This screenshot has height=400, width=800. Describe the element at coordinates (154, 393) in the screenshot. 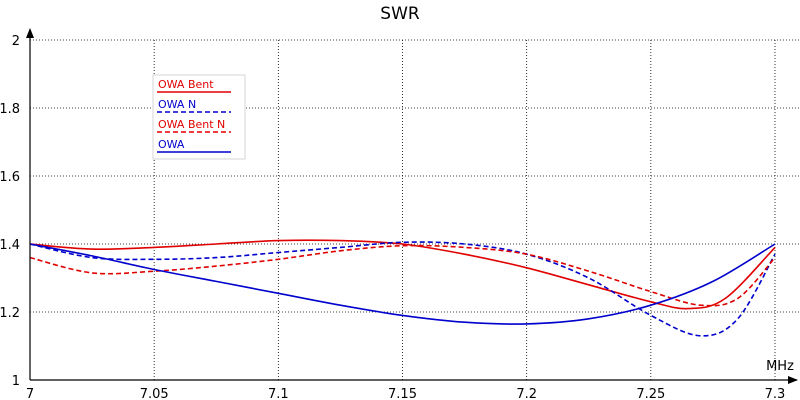

I see `x-tick-label: 7.05` at that location.